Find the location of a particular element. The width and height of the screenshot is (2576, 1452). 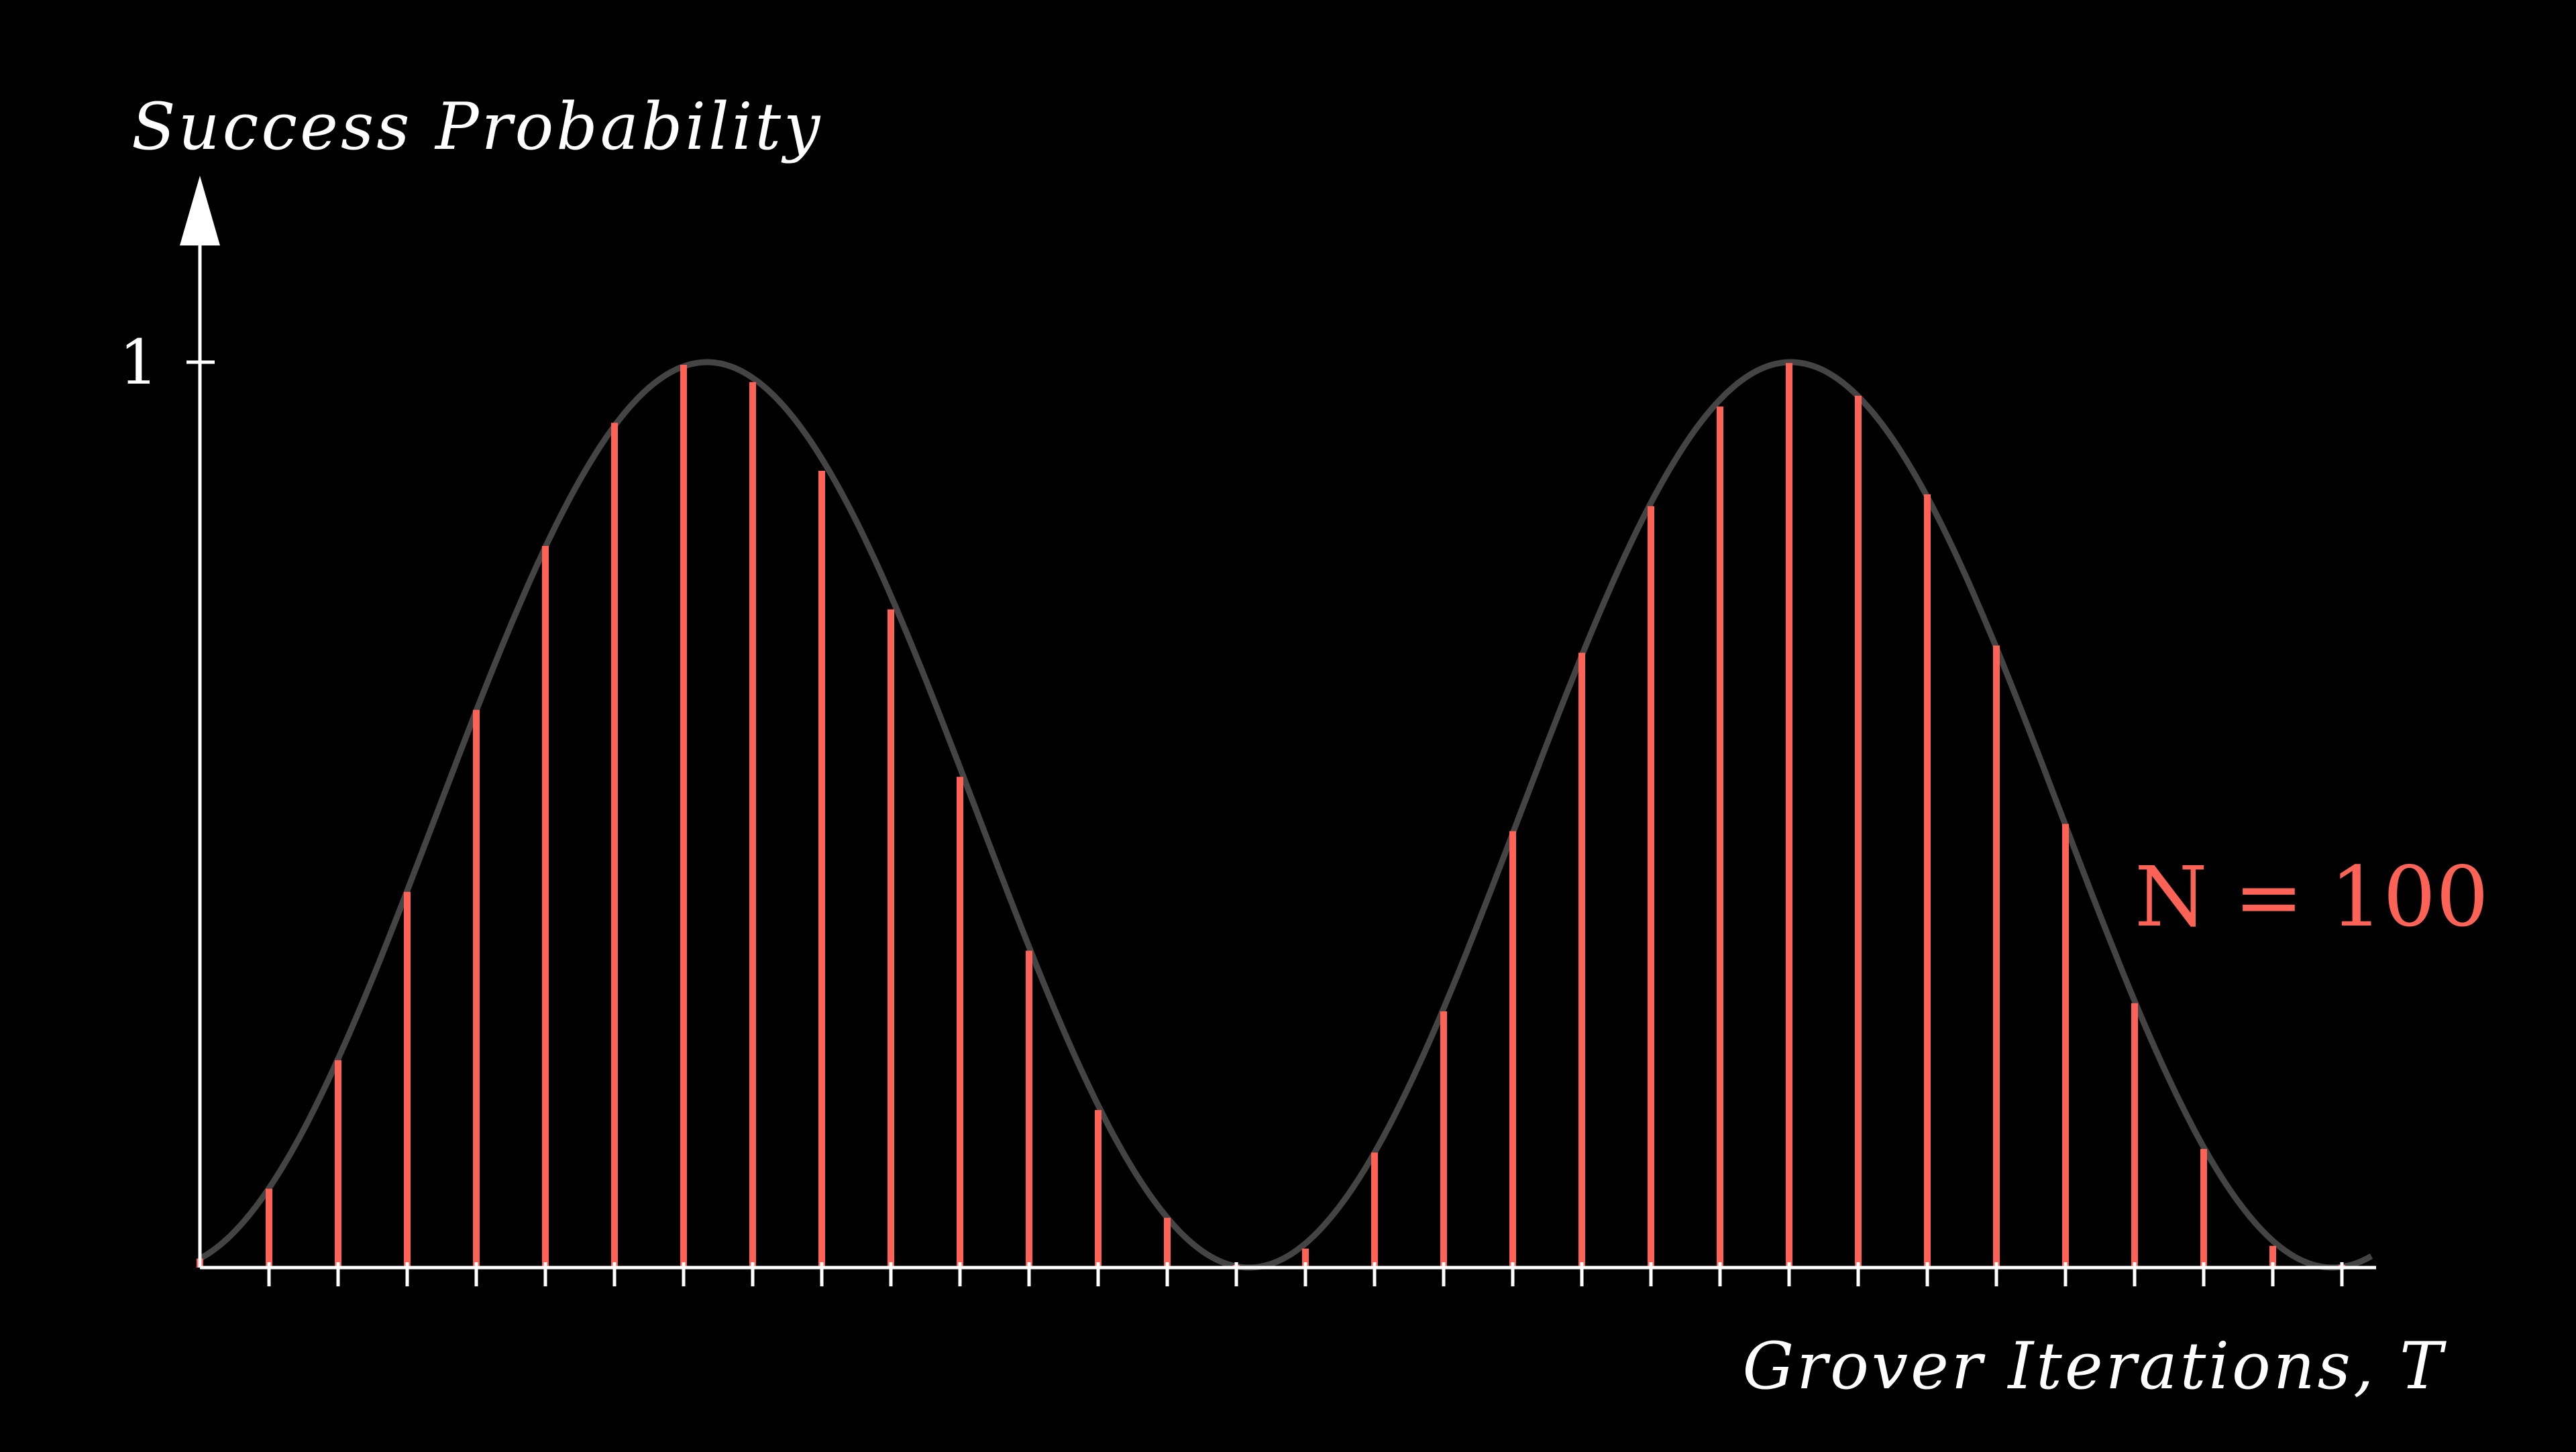

x-ticks-layer is located at coordinates (1305, 1274).